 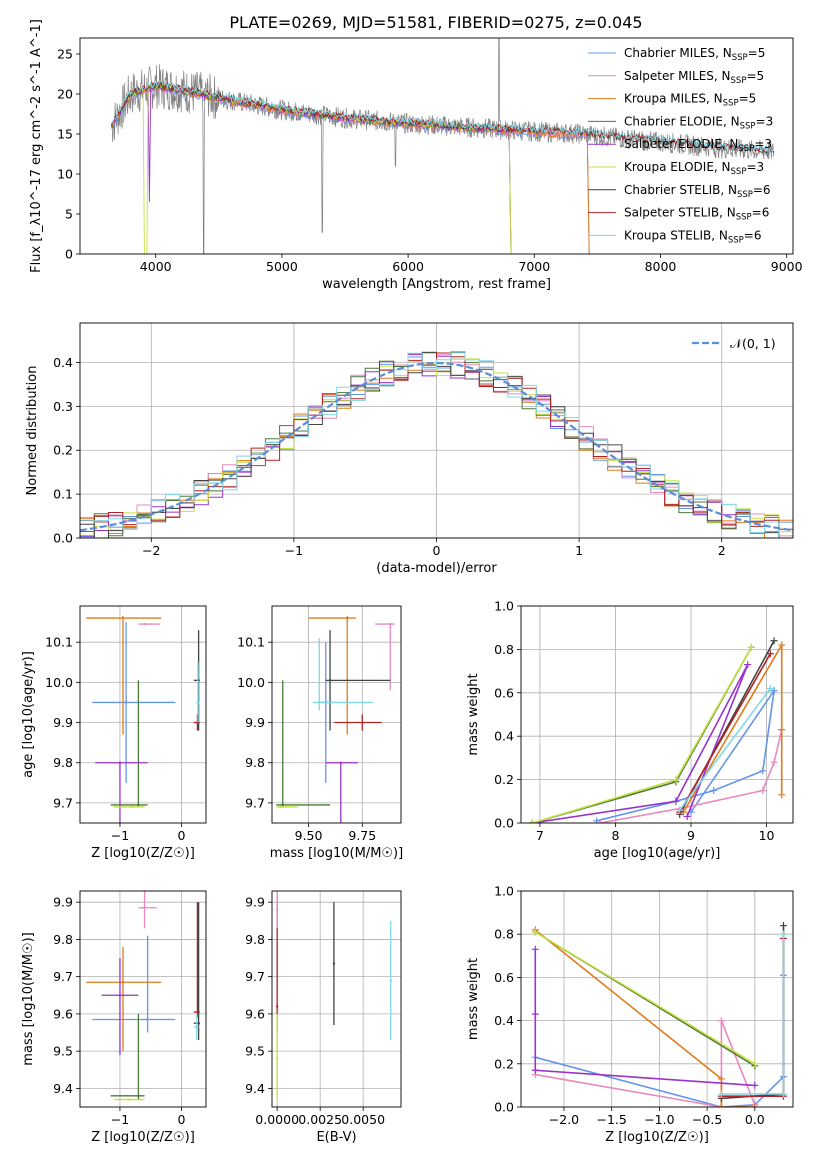 I want to click on gaussian-curve, so click(x=436, y=446).